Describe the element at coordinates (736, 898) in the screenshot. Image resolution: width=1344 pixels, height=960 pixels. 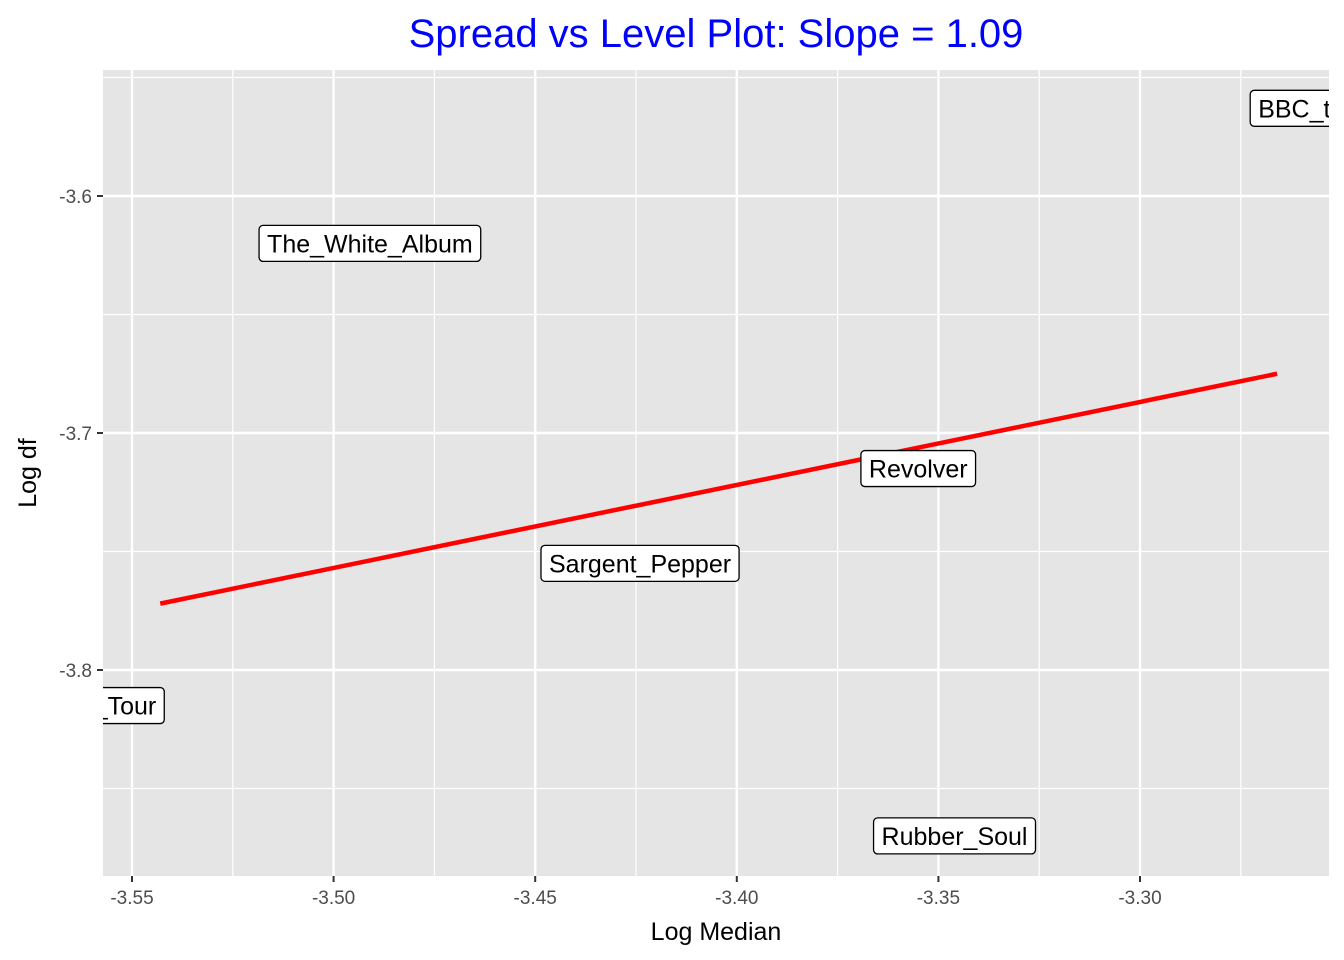
I see `x-tick-label: -3.40` at that location.